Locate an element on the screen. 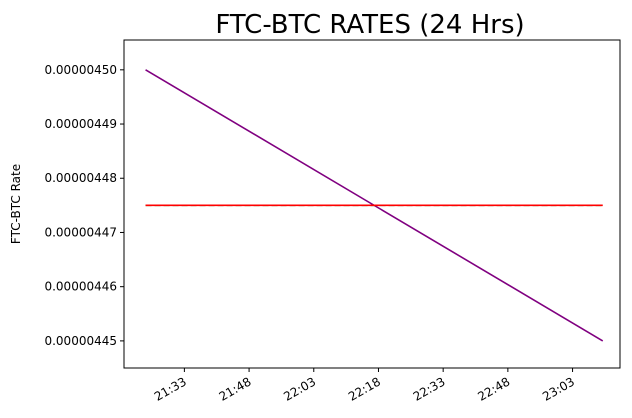 The height and width of the screenshot is (418, 632). y-tick-label-2: 0.00000449 is located at coordinates (80, 124).